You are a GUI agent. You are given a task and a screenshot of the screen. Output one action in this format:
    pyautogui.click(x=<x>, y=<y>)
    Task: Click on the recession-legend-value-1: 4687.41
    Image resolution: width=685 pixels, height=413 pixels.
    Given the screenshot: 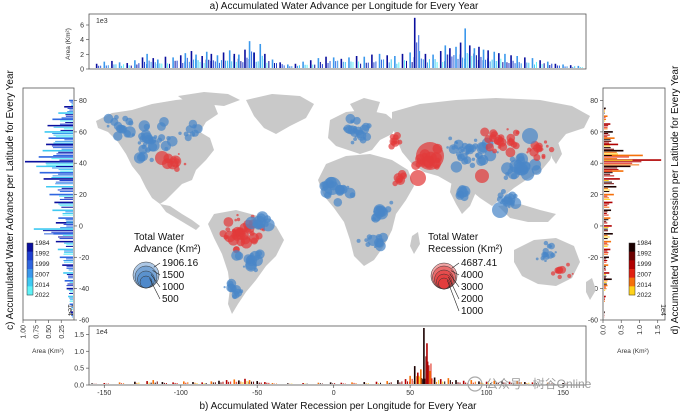 What is the action you would take?
    pyautogui.click(x=479, y=263)
    